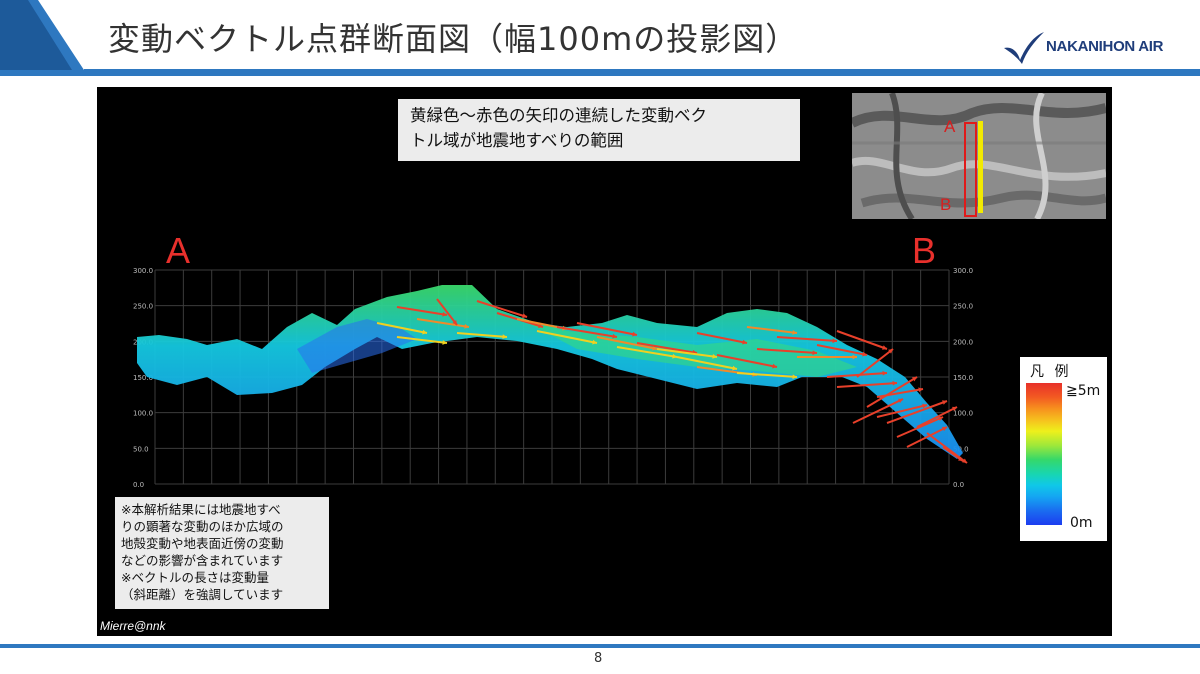 The width and height of the screenshot is (1200, 674). Describe the element at coordinates (970, 169) in the screenshot. I see `section-box` at that location.